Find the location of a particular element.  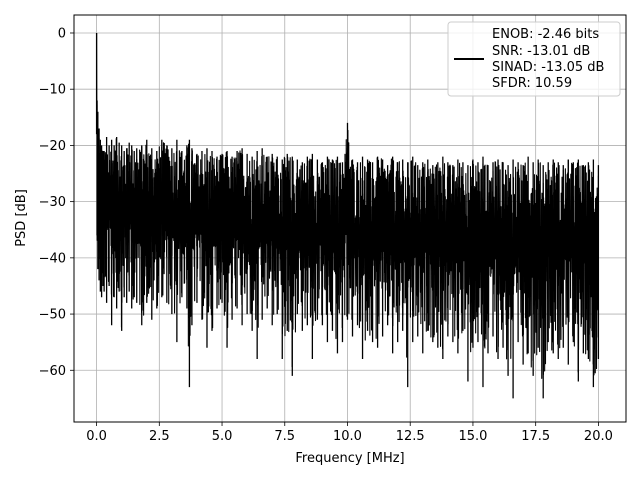

y-tick-label: 0 is located at coordinates (62, 33).